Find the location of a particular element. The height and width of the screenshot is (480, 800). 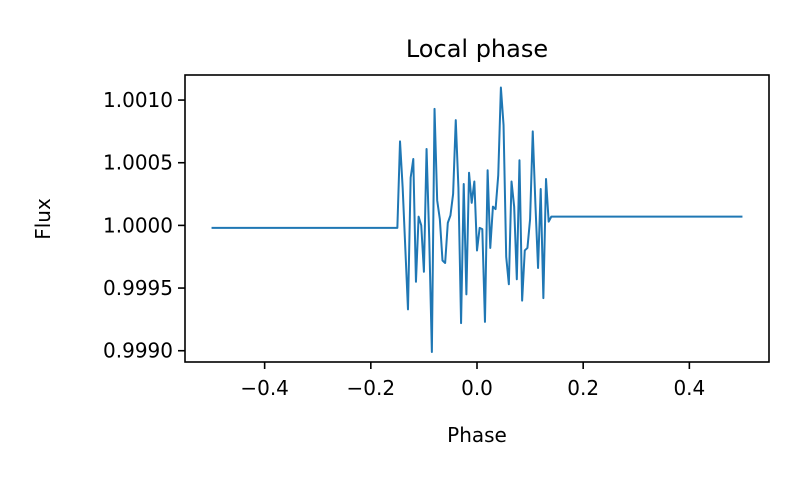

y-tick-label: 1.0000 is located at coordinates (138, 225).